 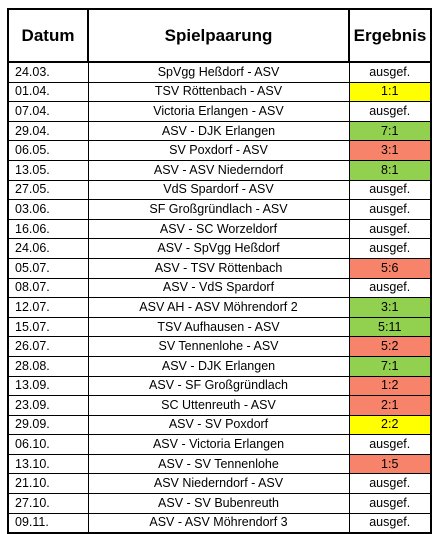 What do you see at coordinates (48, 405) in the screenshot?
I see `cell-datum: 23.09.` at bounding box center [48, 405].